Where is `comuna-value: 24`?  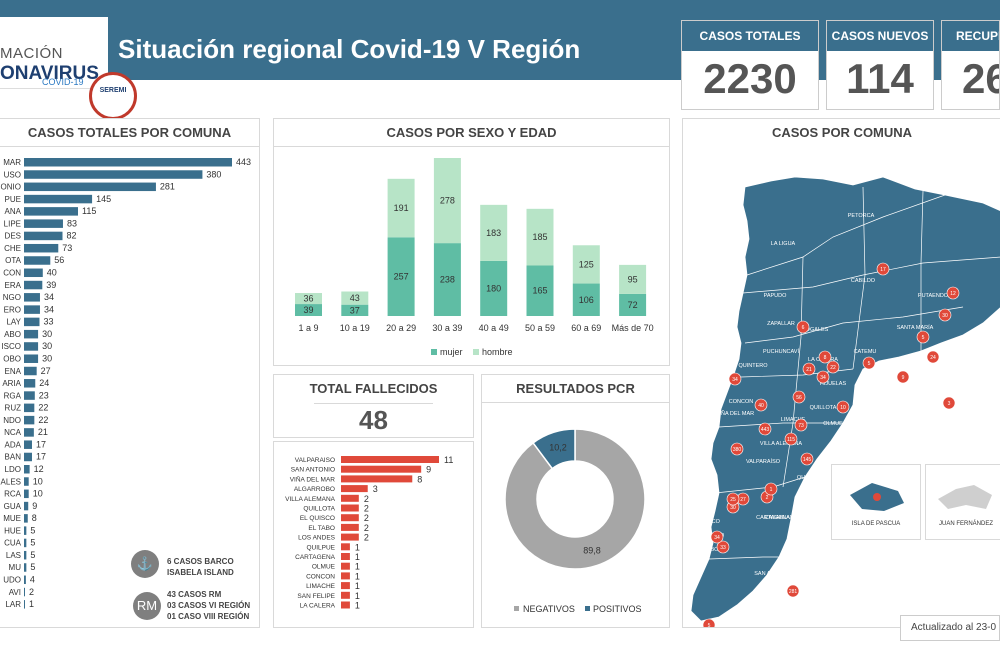 comuna-value: 24 is located at coordinates (44, 383).